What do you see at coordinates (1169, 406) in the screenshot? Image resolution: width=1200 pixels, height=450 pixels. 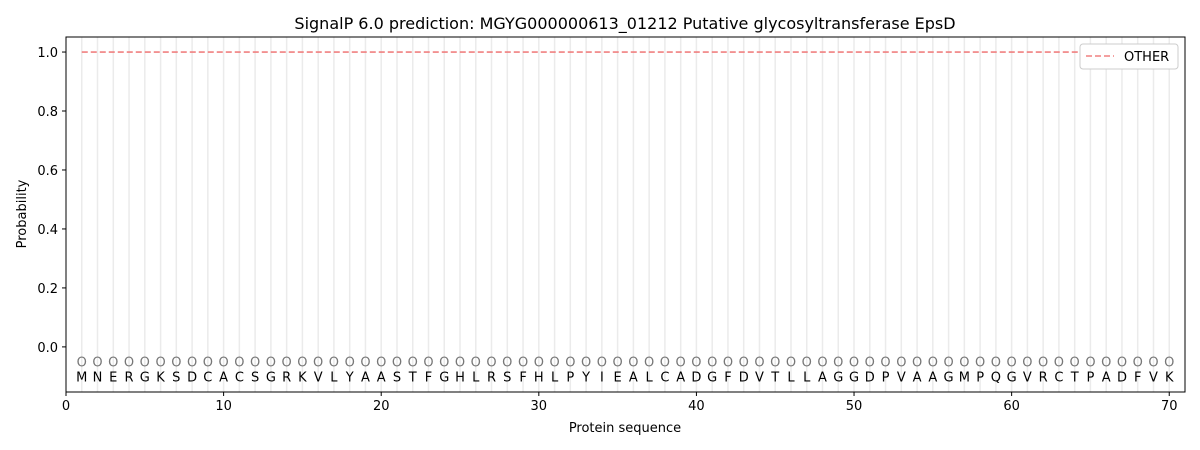 I see `x-tick-label: 70` at bounding box center [1169, 406].